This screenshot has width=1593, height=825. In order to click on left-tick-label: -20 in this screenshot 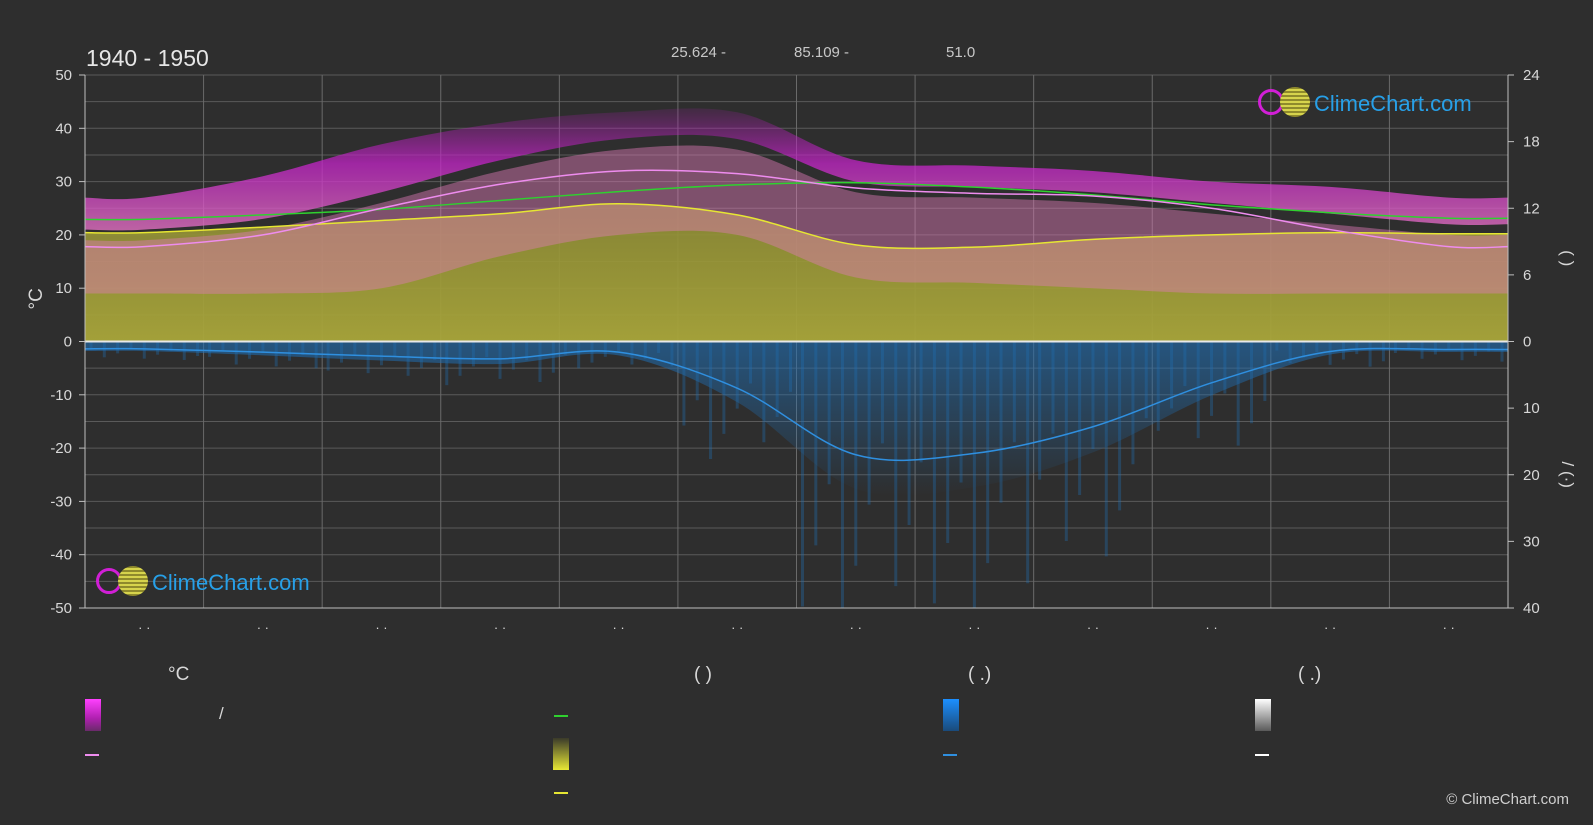, I will do `click(61, 448)`.